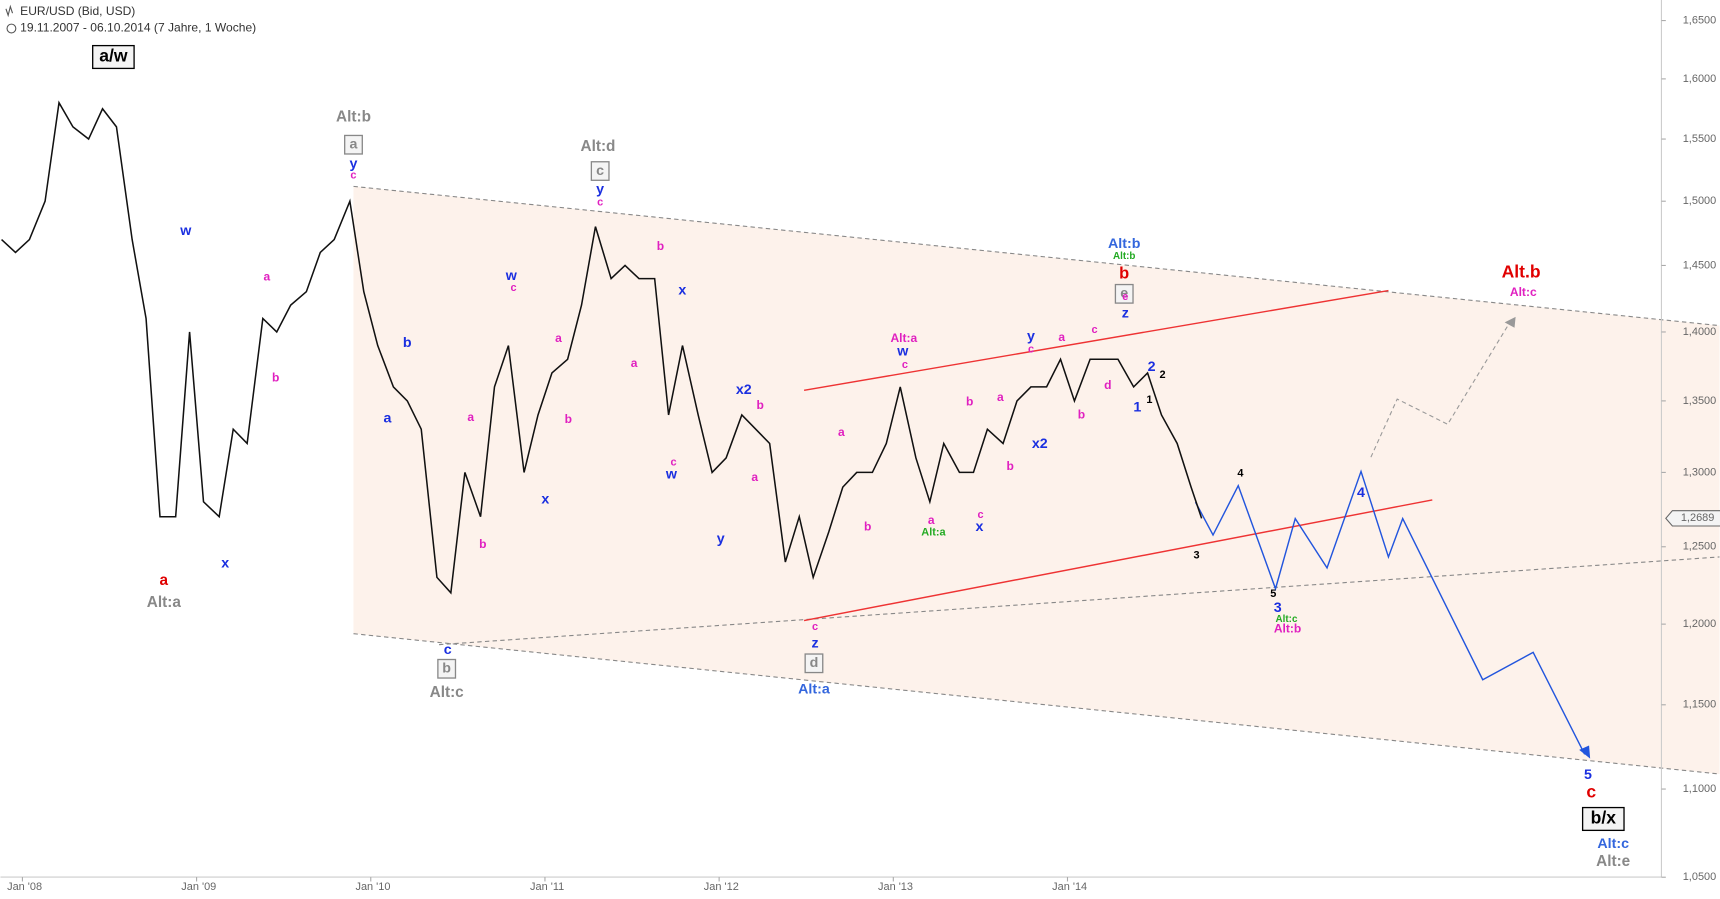  Describe the element at coordinates (1700, 789) in the screenshot. I see `y-tick-label: 1,1000` at that location.